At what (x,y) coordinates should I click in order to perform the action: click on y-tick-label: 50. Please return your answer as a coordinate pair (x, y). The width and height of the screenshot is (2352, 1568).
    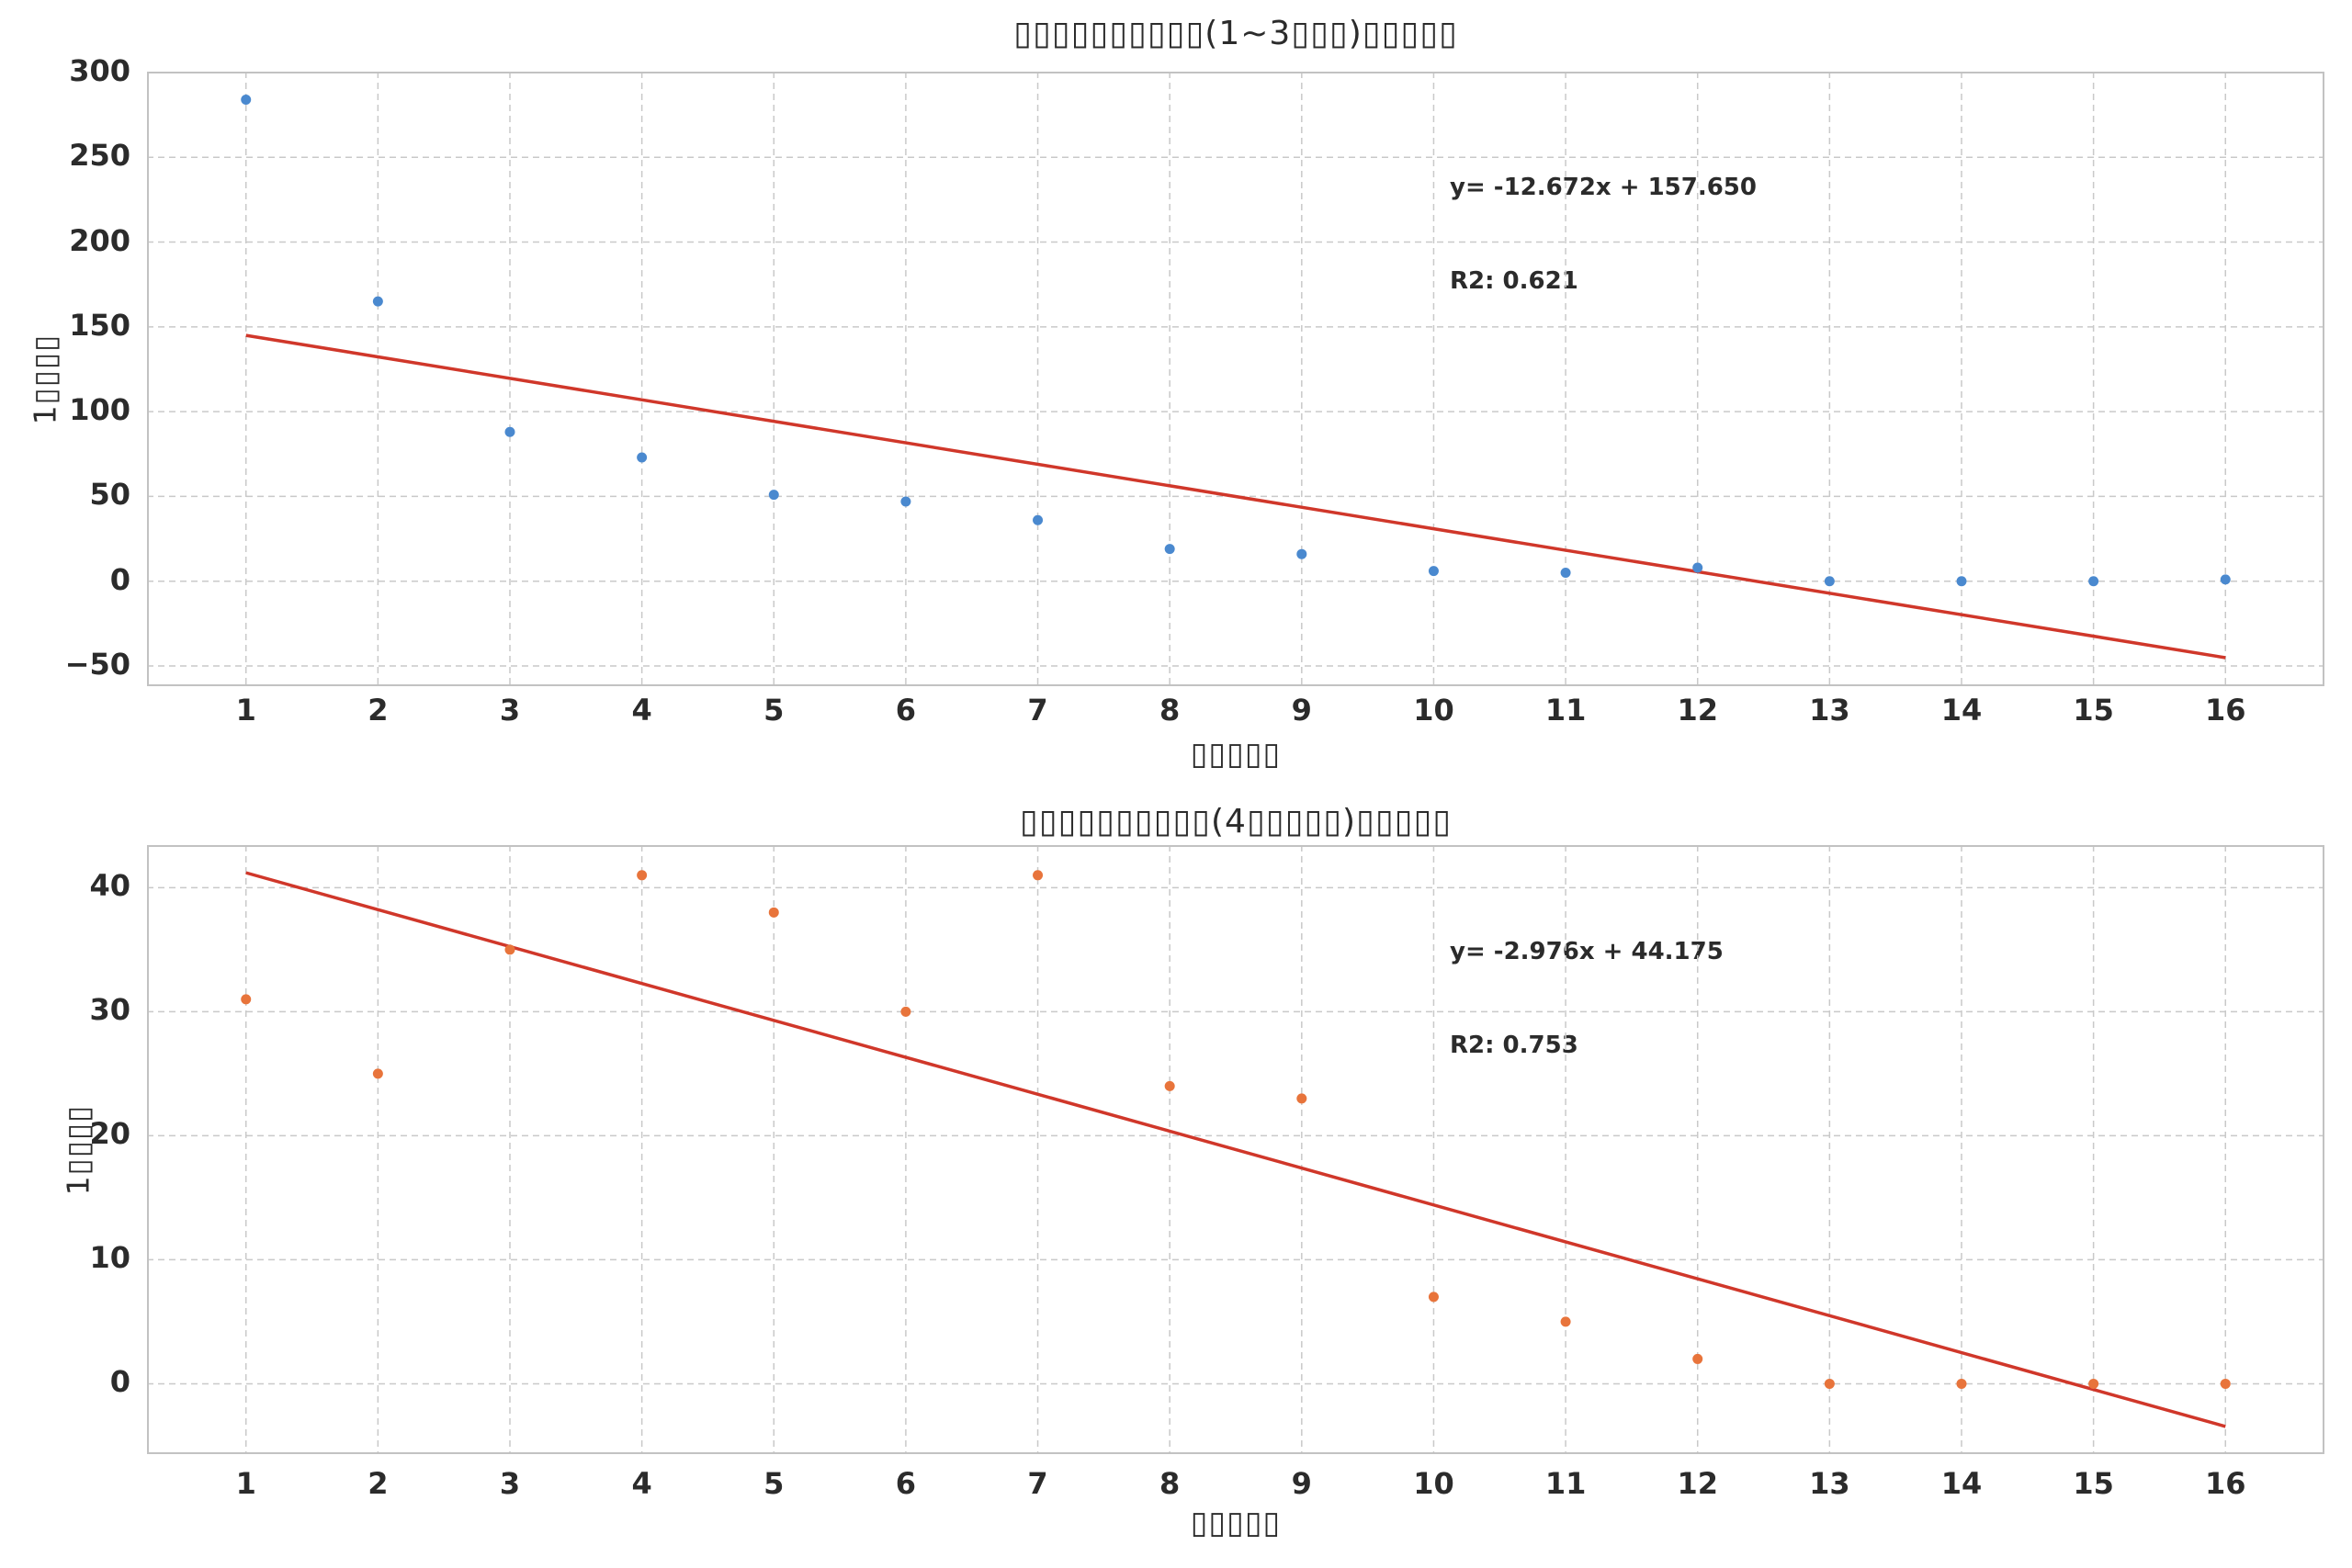
    Looking at the image, I should click on (110, 495).